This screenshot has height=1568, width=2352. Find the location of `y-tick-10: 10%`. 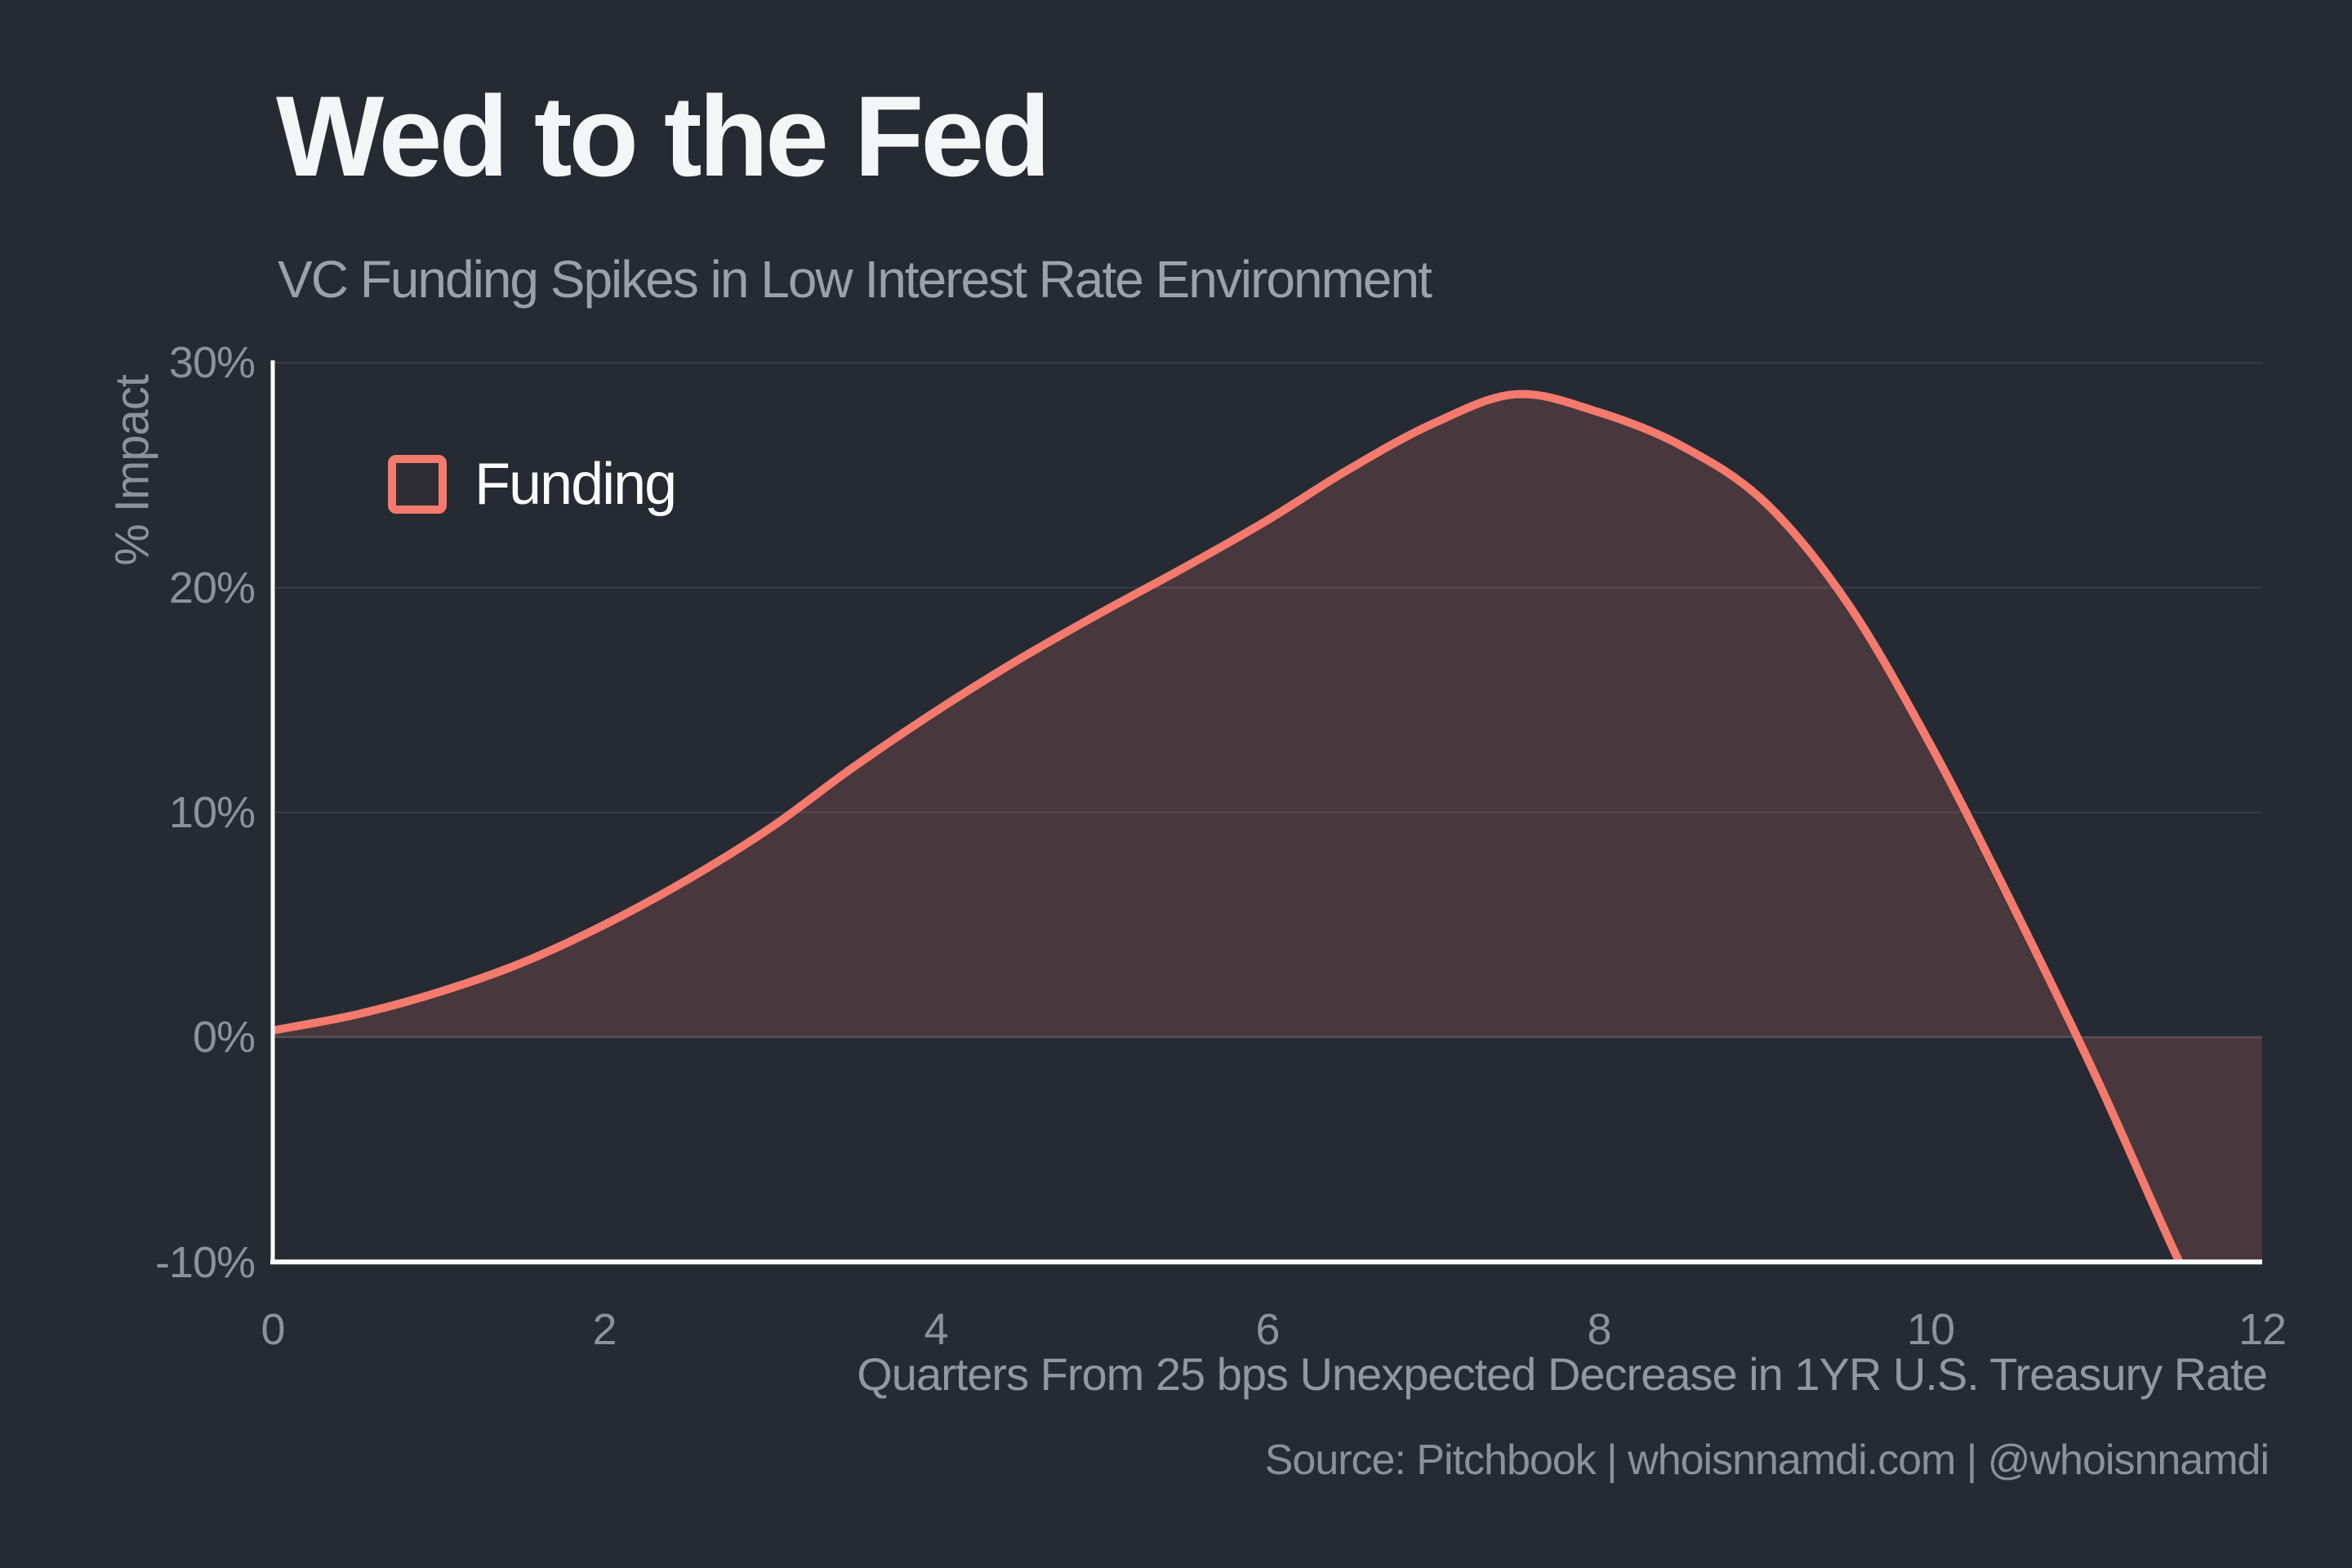

y-tick-10: 10% is located at coordinates (212, 812).